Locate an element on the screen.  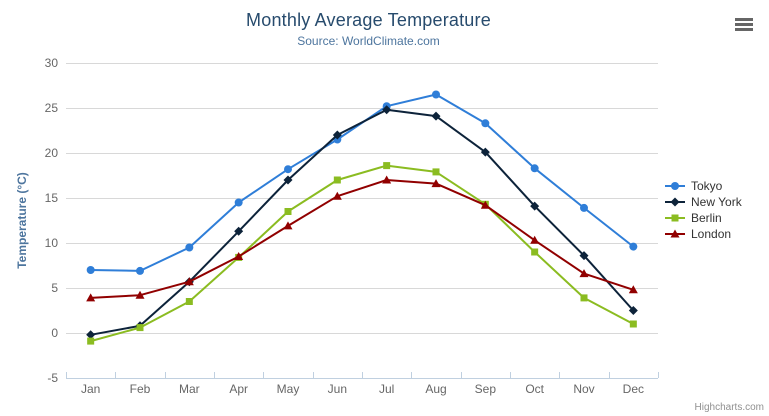
legend-symbol-triangle-icon is located at coordinates (675, 233).